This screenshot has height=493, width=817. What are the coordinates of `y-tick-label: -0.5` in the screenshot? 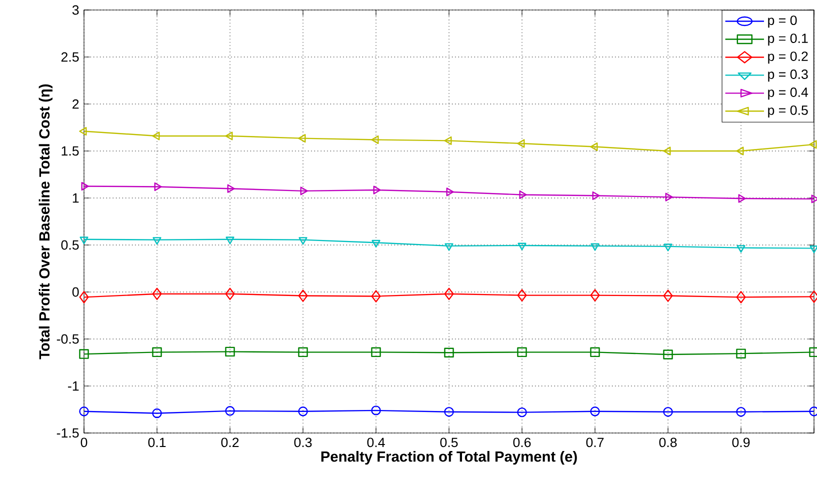 It's located at (67, 339).